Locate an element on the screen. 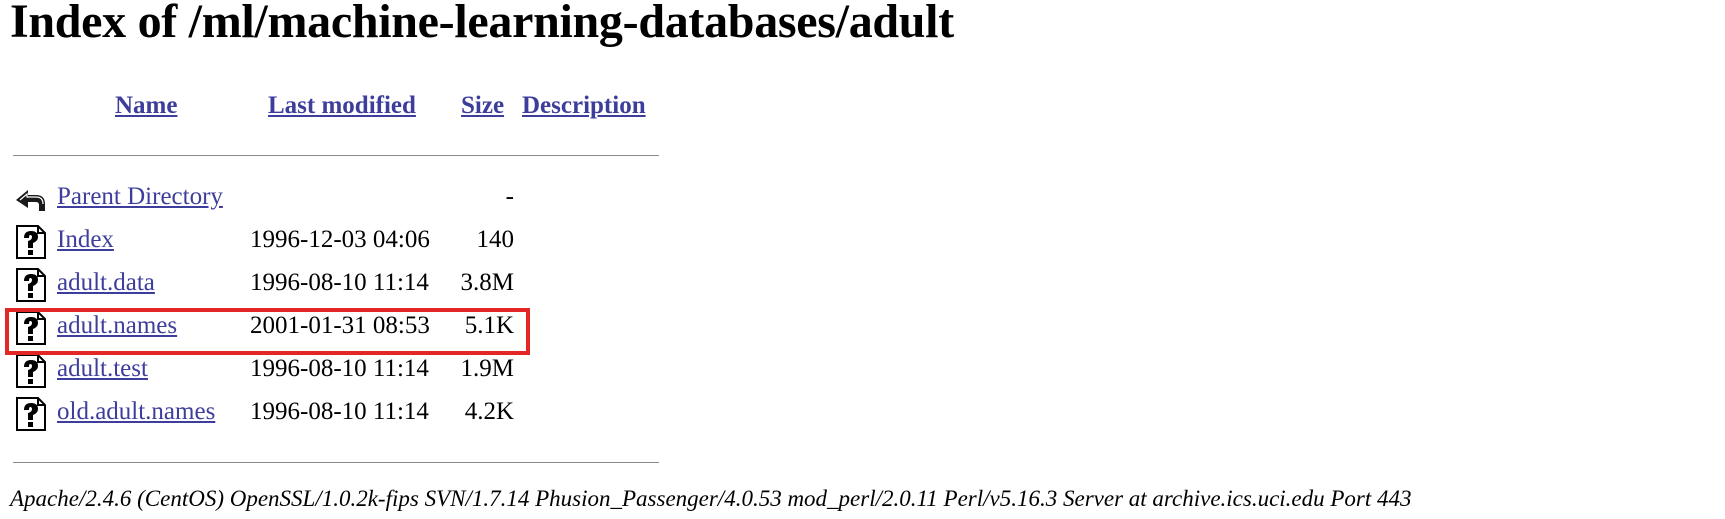  header-divider is located at coordinates (336, 155).